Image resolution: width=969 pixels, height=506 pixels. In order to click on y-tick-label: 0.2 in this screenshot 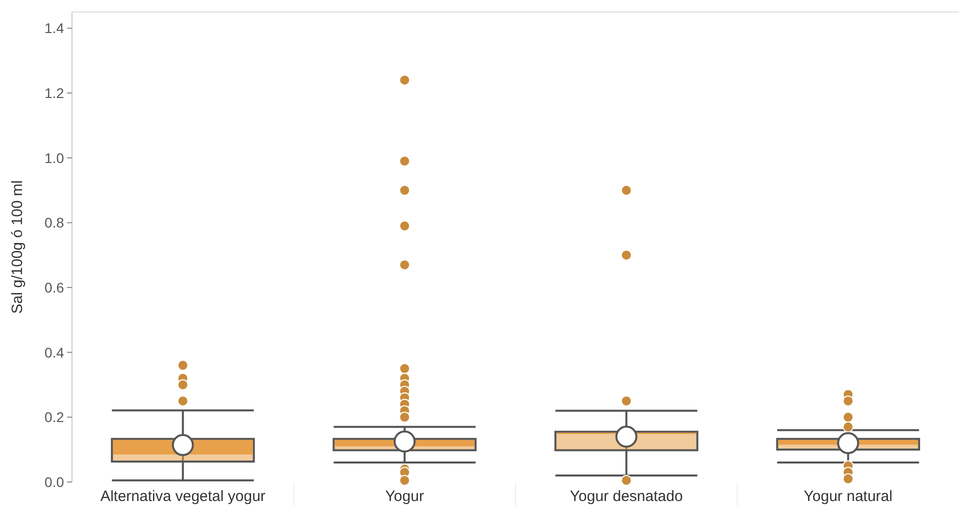, I will do `click(54, 417)`.